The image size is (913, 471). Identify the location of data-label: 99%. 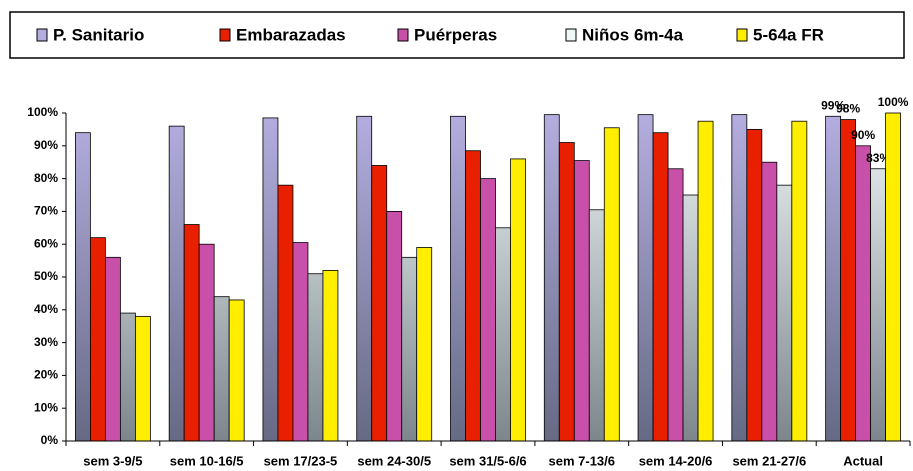
(833, 105).